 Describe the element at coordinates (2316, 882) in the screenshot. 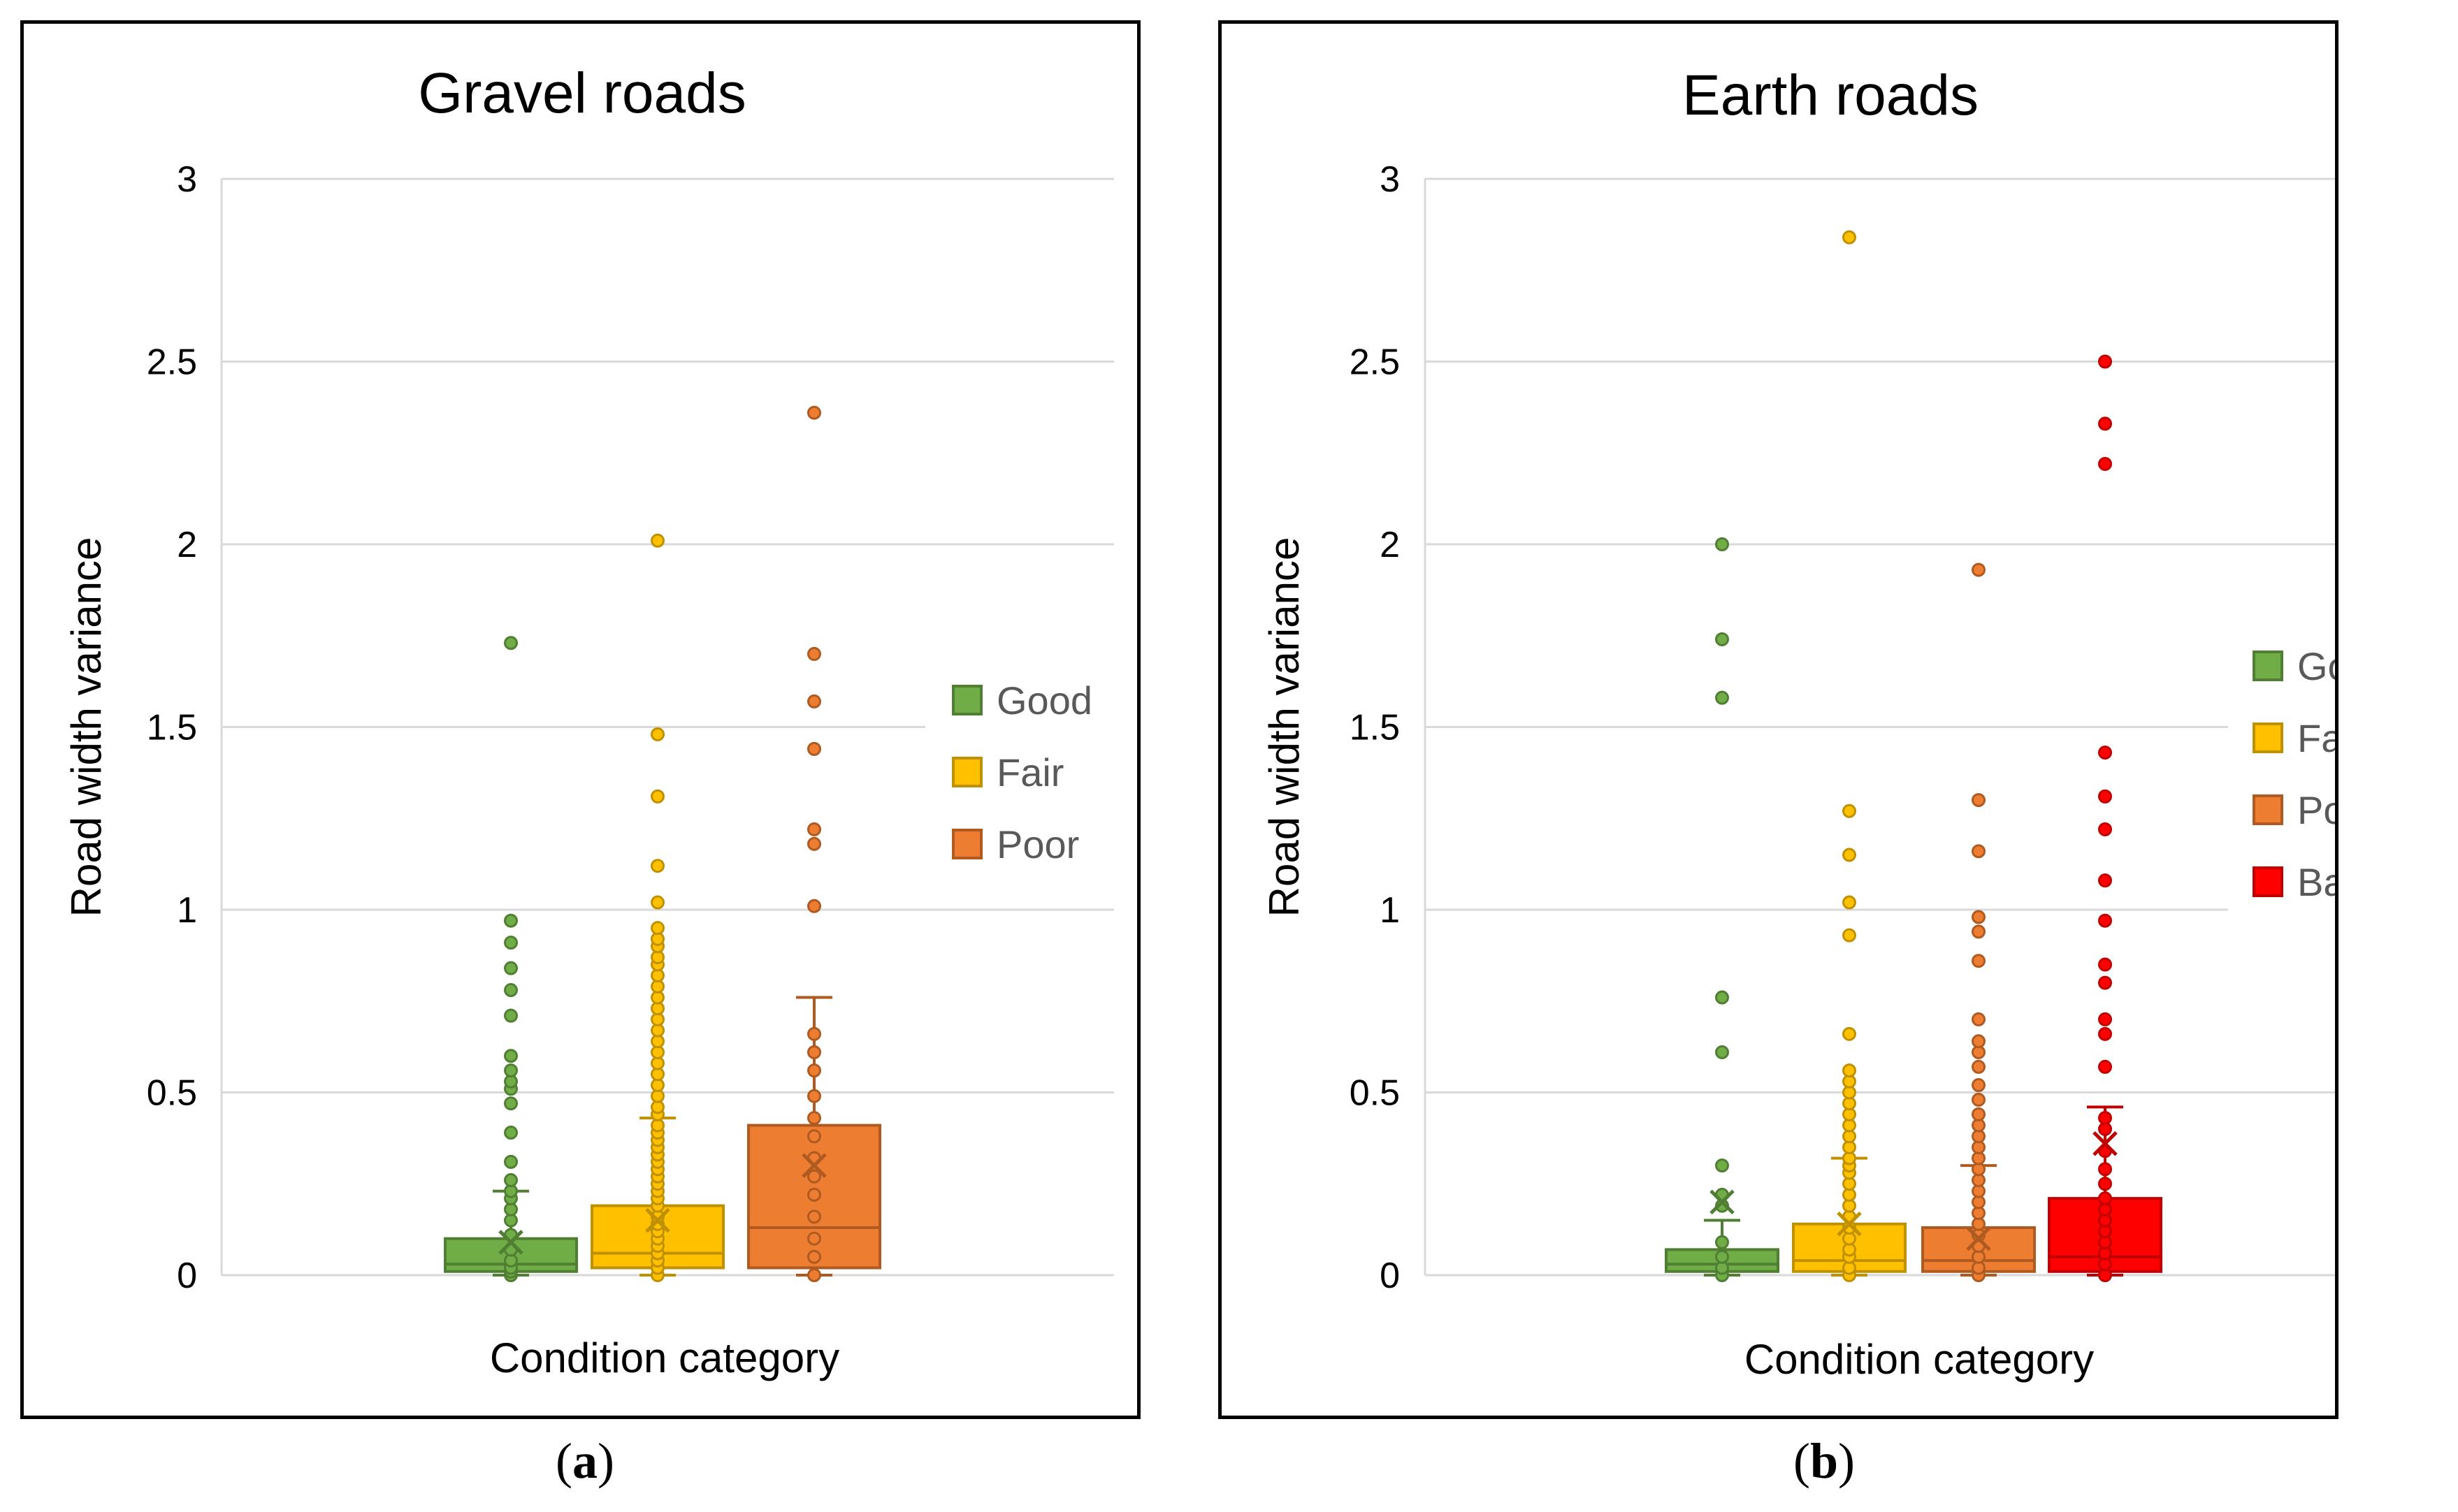

I see `legend-label-bad: Bad` at that location.